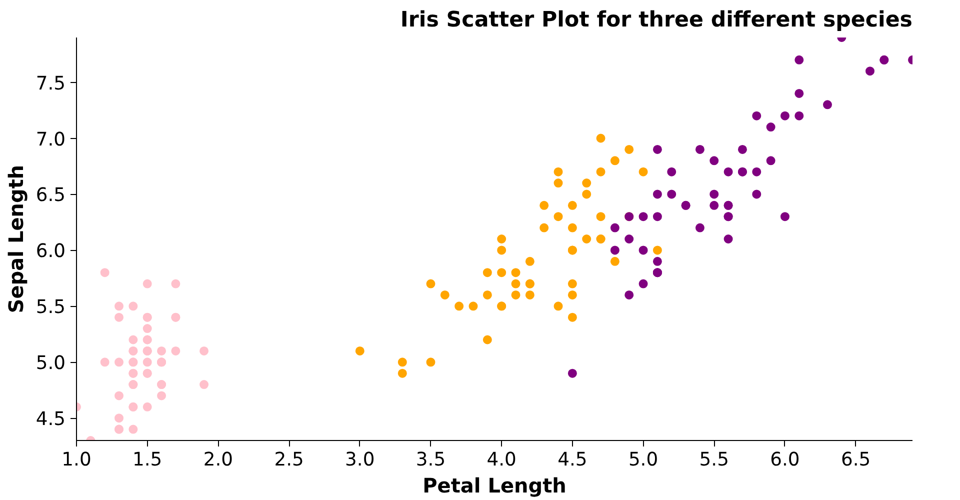 The image size is (960, 500). I want to click on y-tick-label: 4.5, so click(51, 419).